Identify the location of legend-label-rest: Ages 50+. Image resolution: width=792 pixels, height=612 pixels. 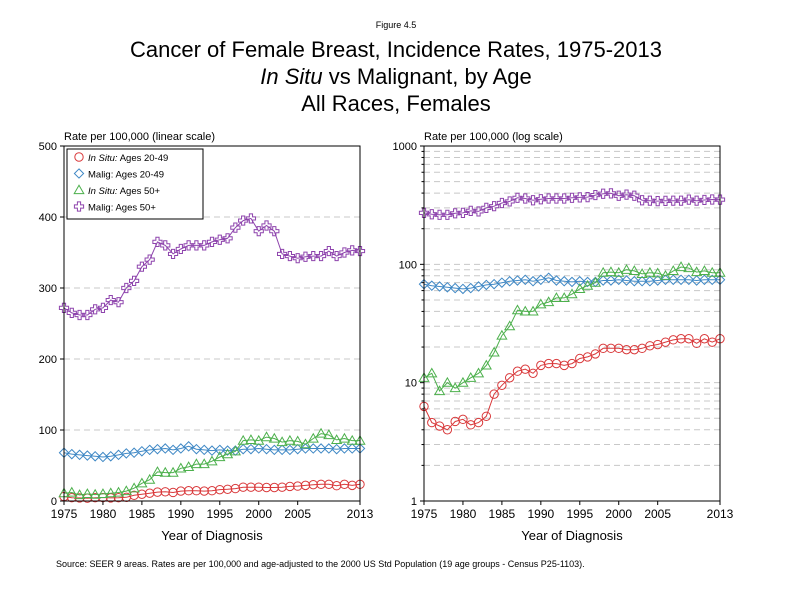
(139, 191).